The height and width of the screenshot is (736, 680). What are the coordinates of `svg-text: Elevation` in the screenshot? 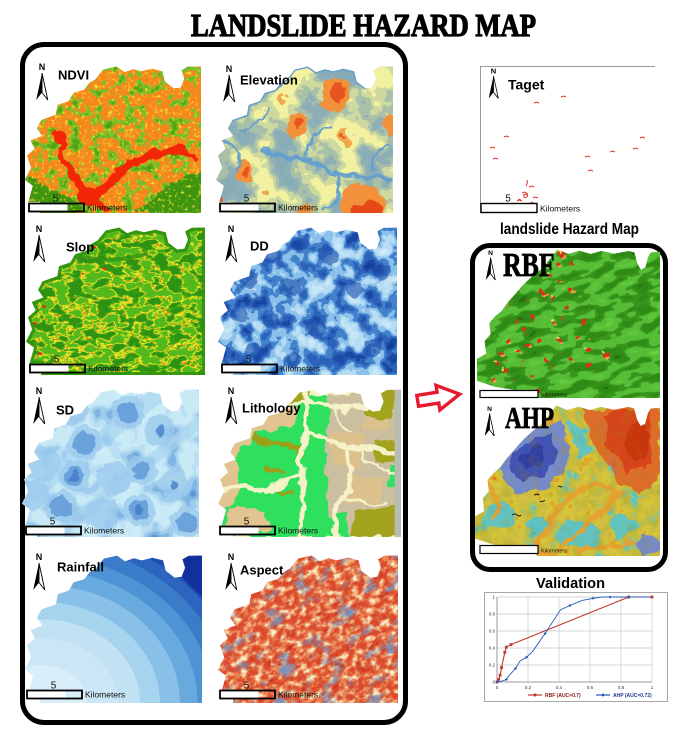 It's located at (269, 80).